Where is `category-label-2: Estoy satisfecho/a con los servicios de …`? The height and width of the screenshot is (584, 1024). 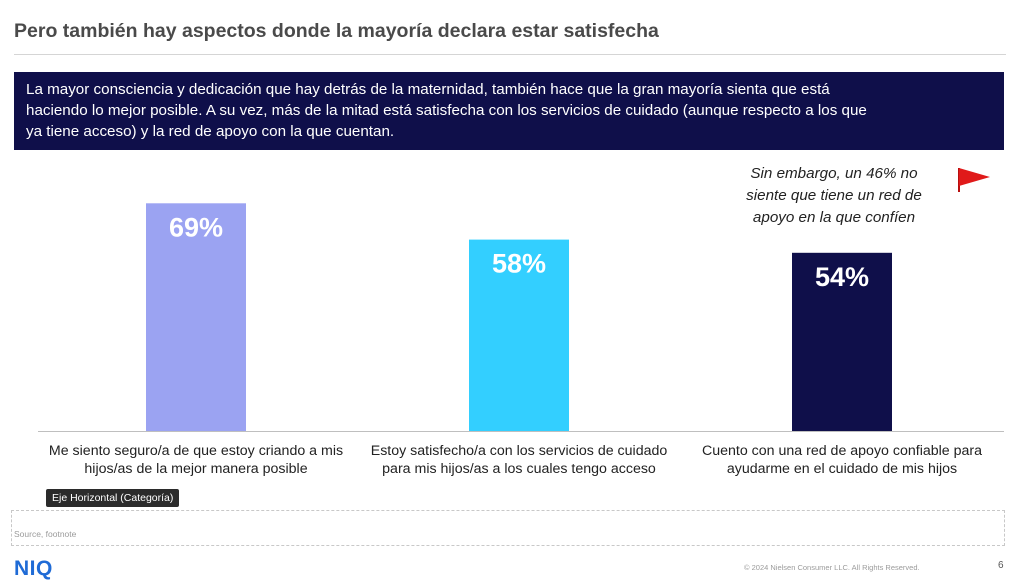
category-label-2: Estoy satisfecho/a con los servicios de … is located at coordinates (519, 460).